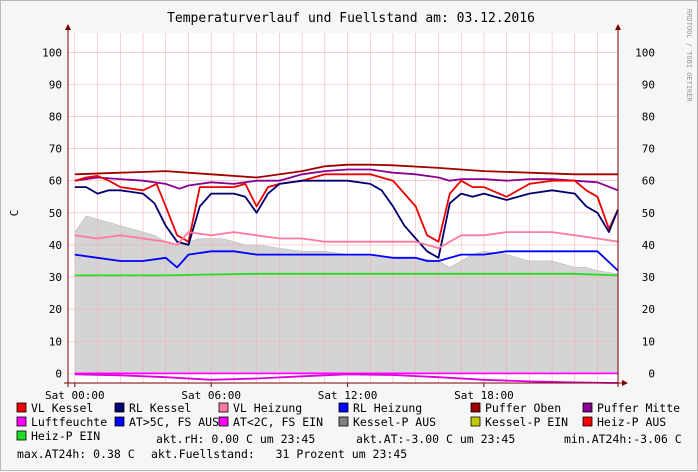 This screenshot has height=472, width=698. Describe the element at coordinates (346, 261) in the screenshot. I see `series-line-rl-heizung` at that location.